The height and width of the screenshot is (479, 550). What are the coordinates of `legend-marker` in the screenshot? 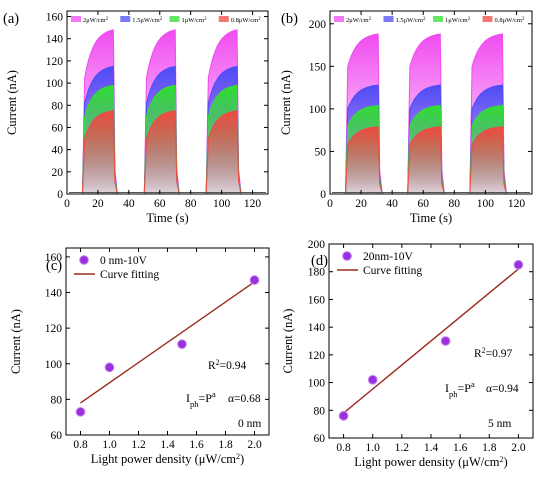 It's located at (347, 256).